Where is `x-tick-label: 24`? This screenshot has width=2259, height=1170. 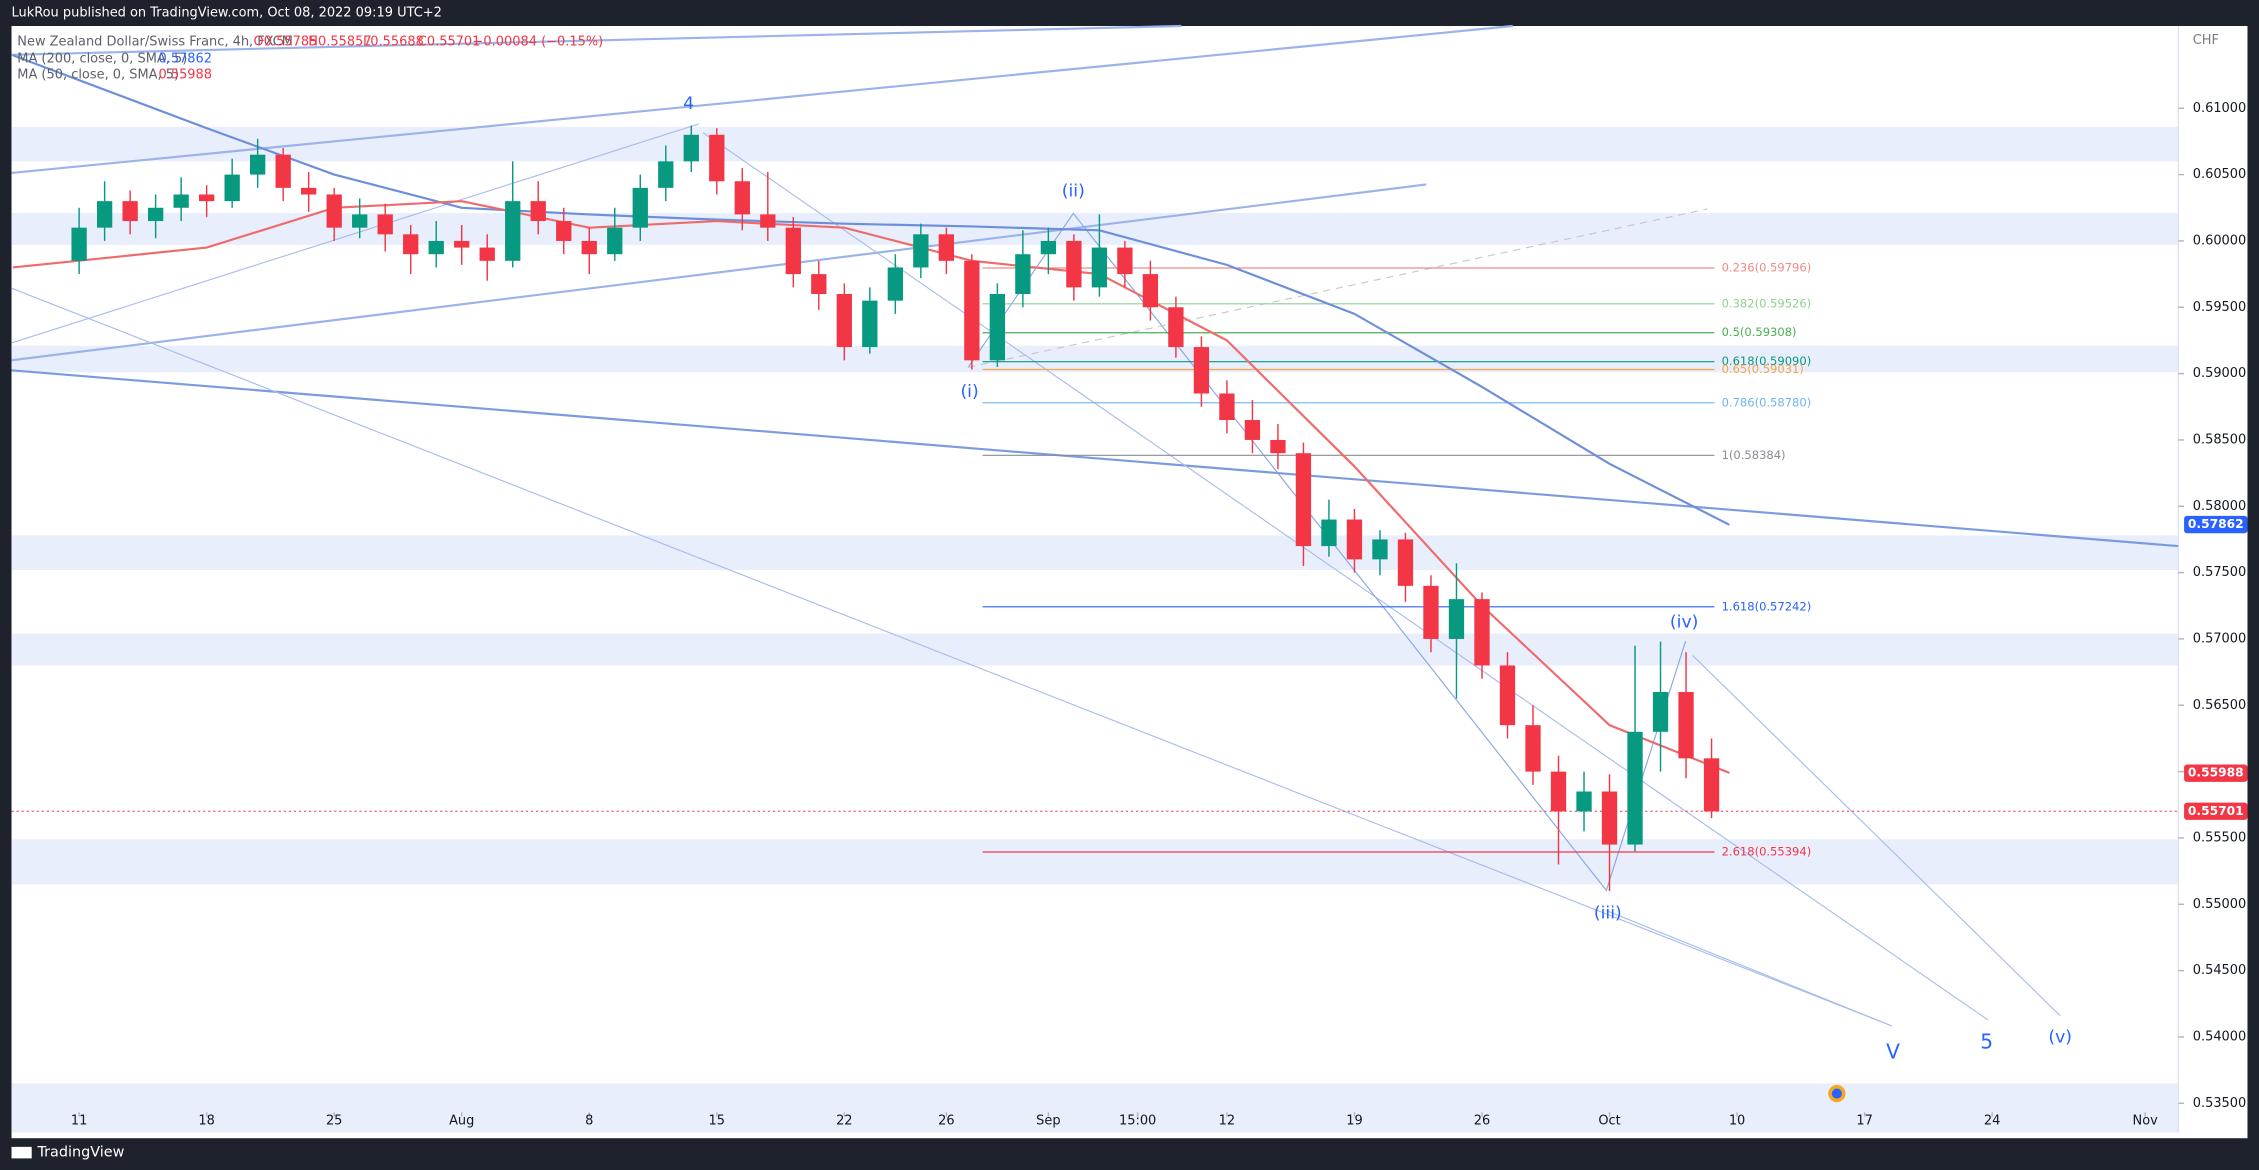 x-tick-label: 24 is located at coordinates (1992, 1120).